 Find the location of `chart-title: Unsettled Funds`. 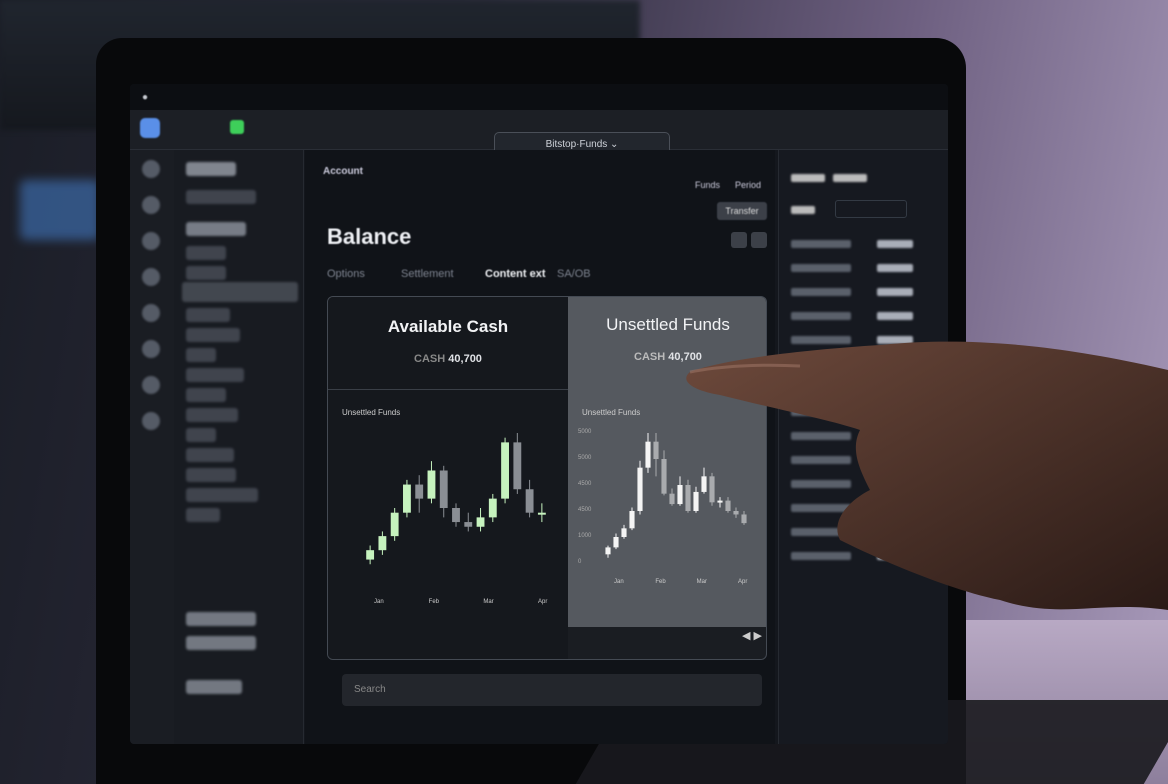

chart-title: Unsettled Funds is located at coordinates (611, 412).